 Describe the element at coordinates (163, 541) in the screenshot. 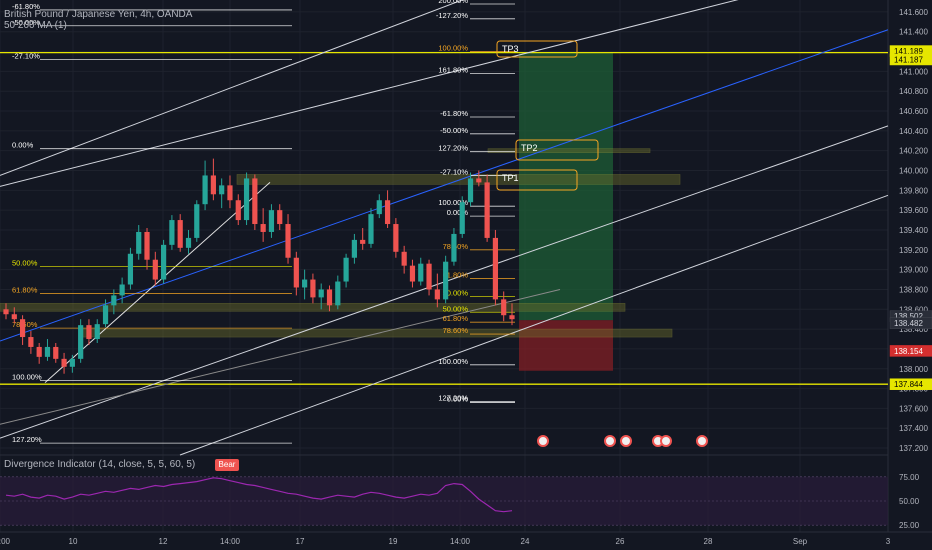

I see `time-tick: 12` at that location.